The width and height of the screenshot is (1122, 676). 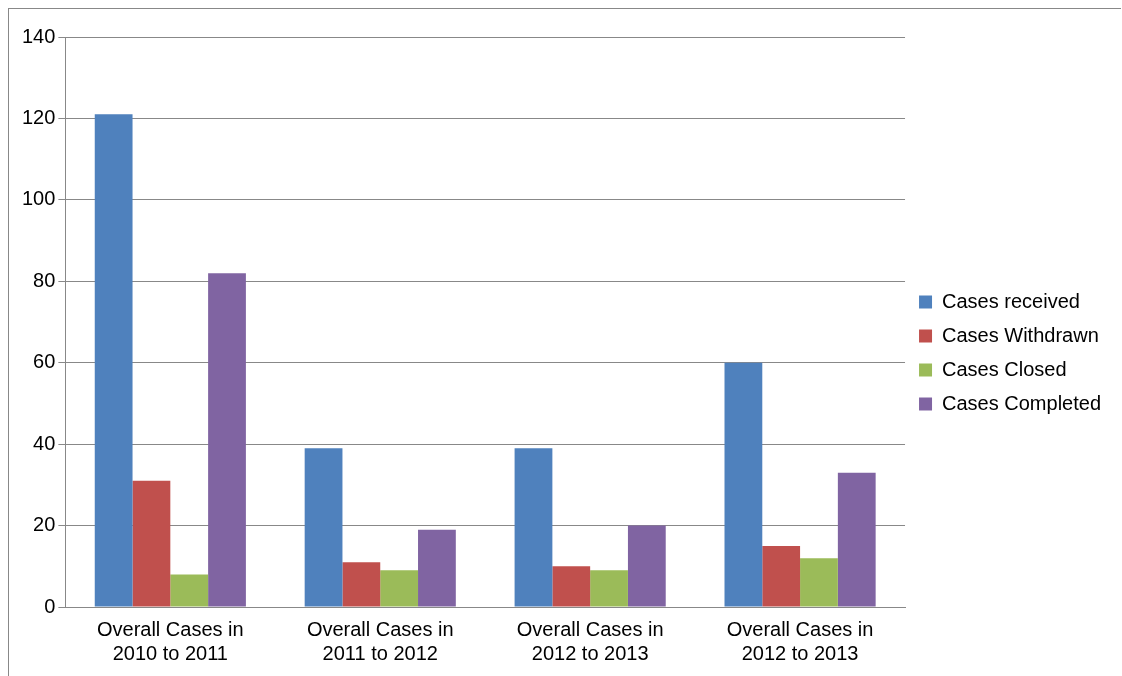 I want to click on x-tick-label: Overall Cases in 2011 to 2012, so click(x=380, y=640).